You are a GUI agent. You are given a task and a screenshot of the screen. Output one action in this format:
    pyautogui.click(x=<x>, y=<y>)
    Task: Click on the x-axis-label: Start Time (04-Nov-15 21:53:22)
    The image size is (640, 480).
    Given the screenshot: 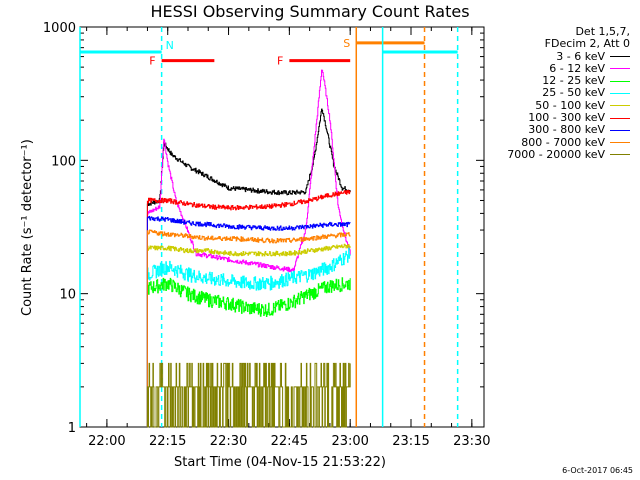 What is the action you would take?
    pyautogui.click(x=280, y=462)
    